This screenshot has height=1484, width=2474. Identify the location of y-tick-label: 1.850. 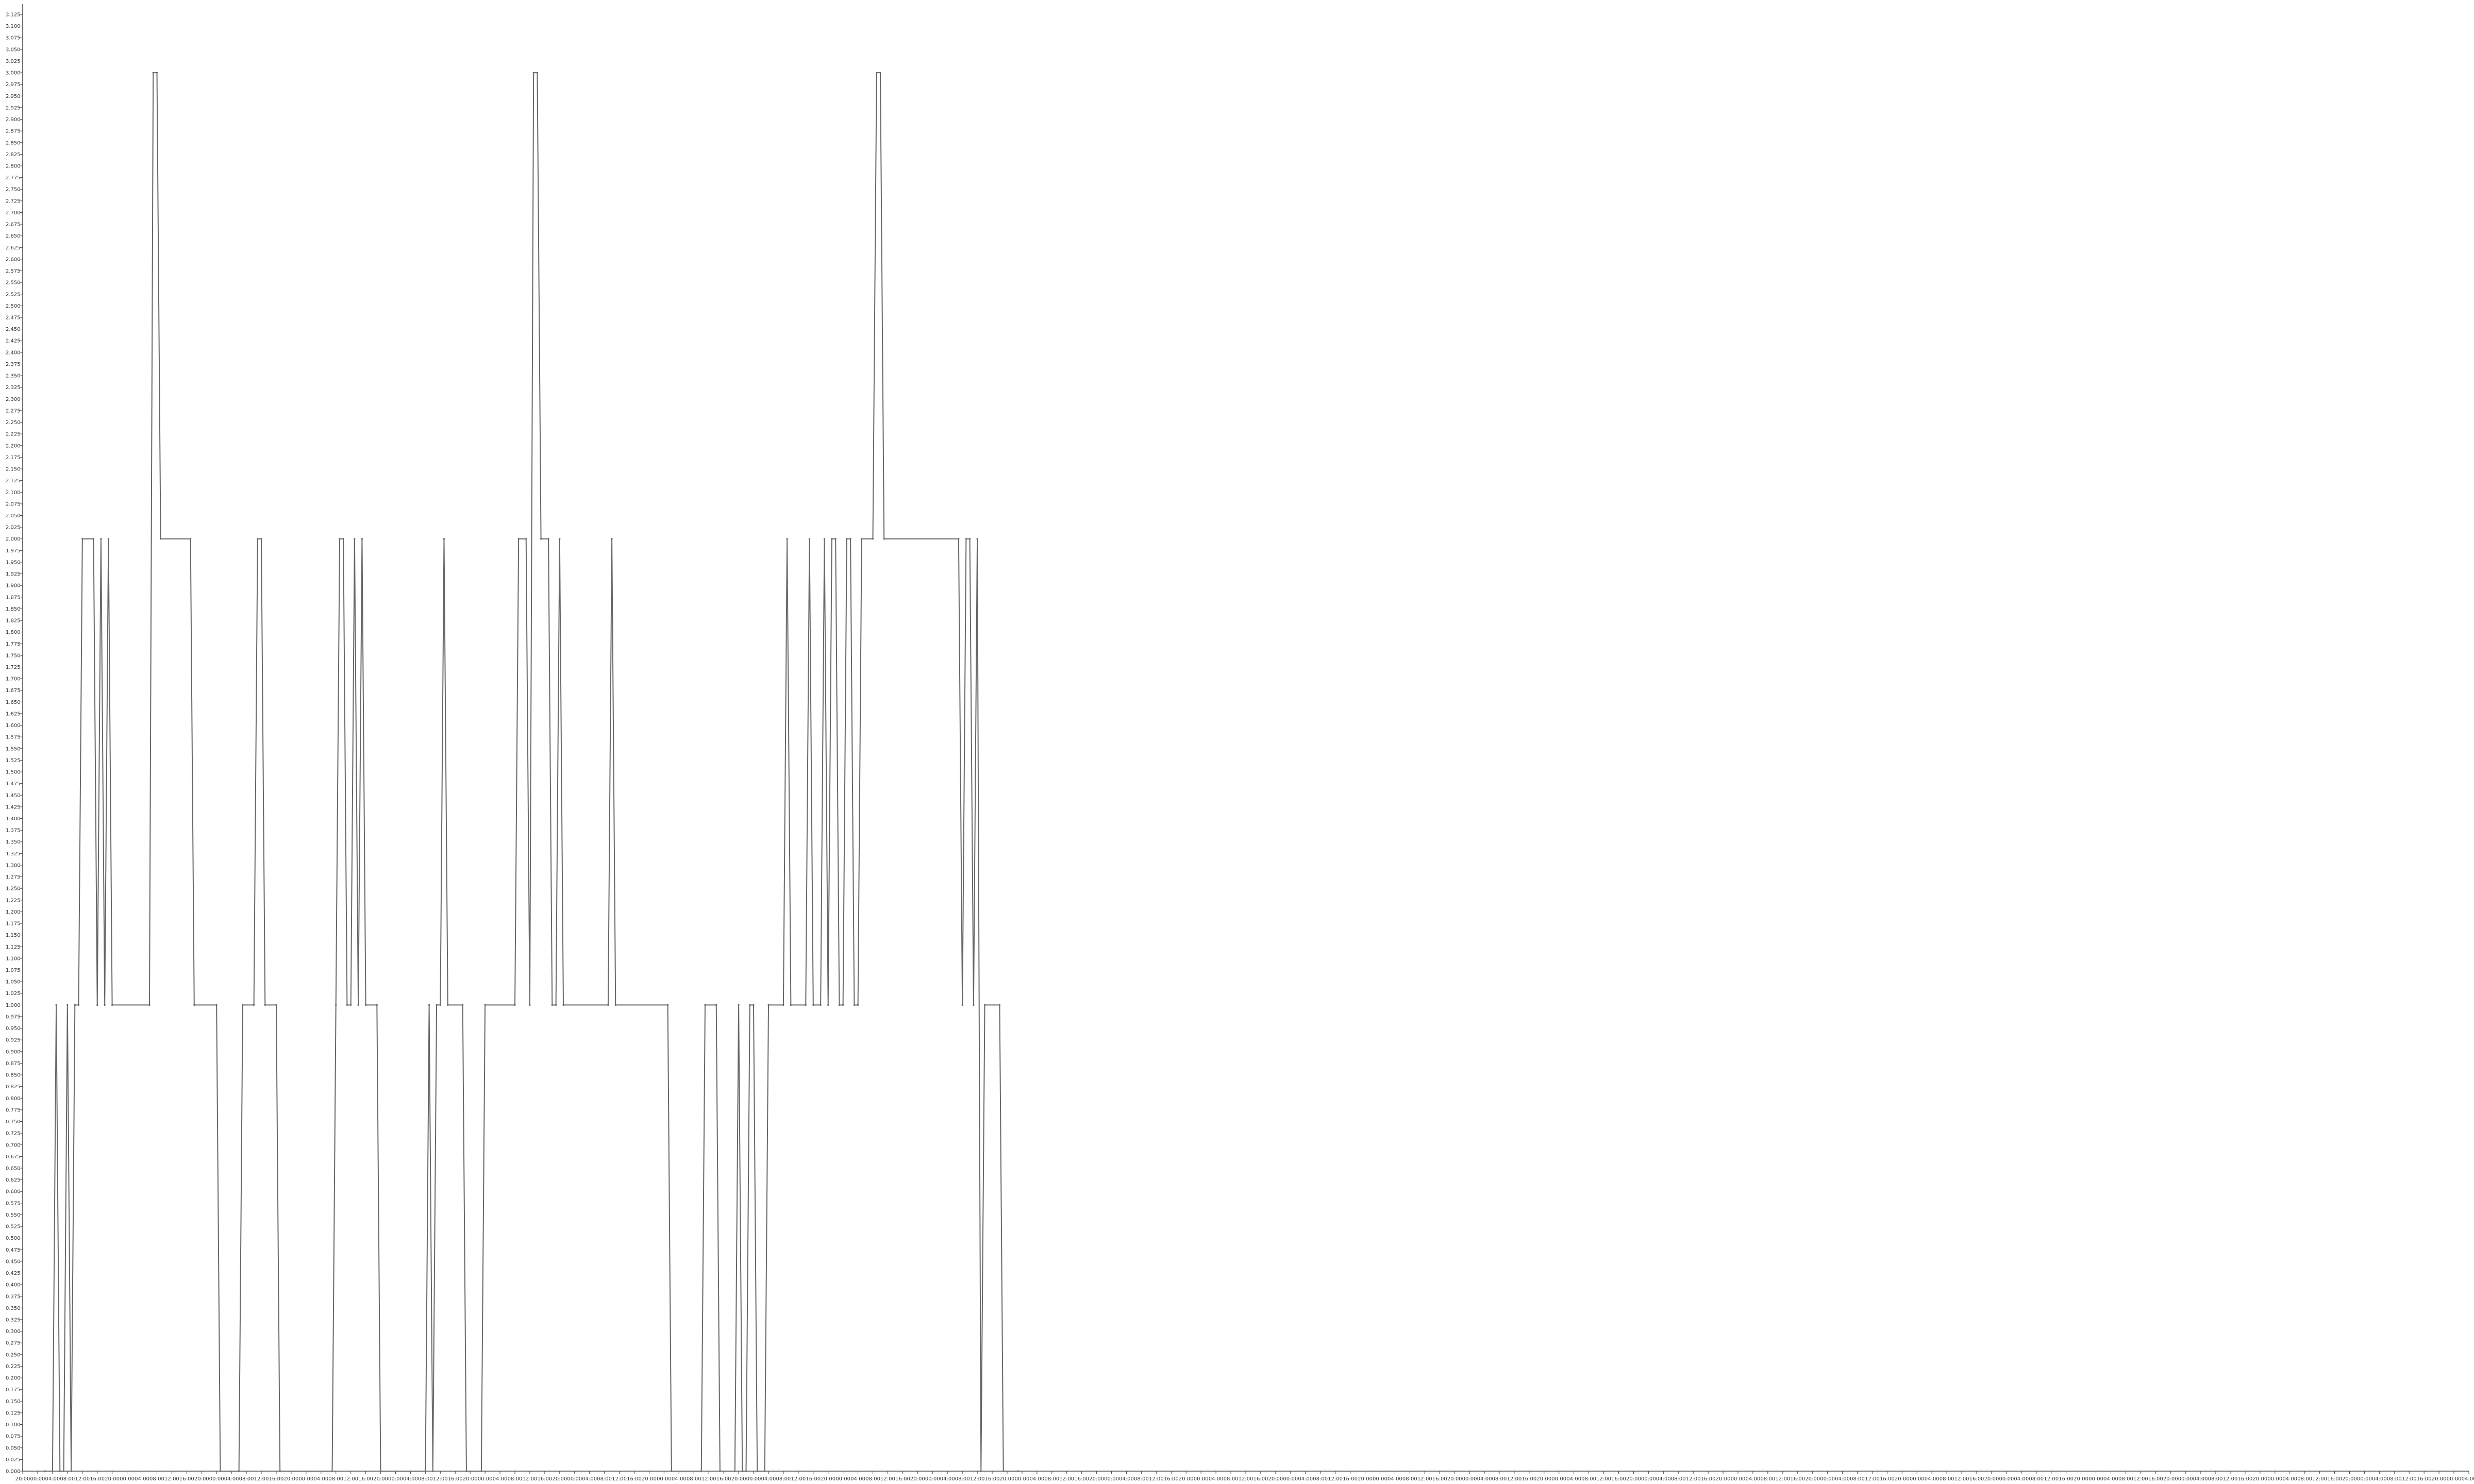
(13, 609).